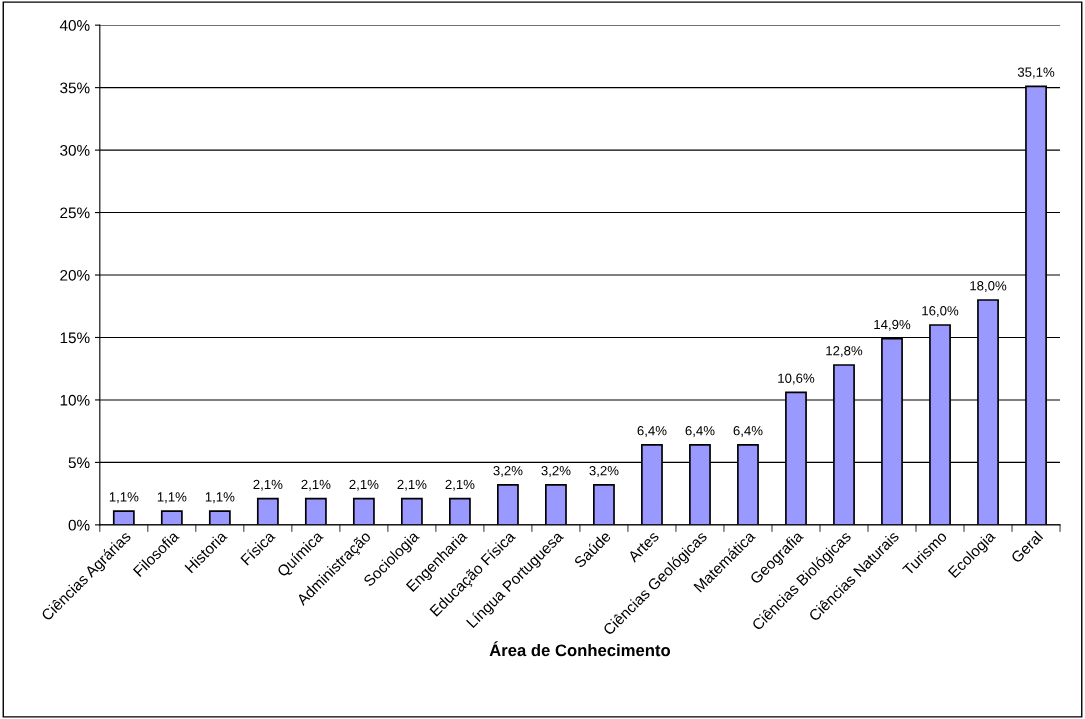  What do you see at coordinates (75, 213) in the screenshot?
I see `y-tick-label: 25%` at bounding box center [75, 213].